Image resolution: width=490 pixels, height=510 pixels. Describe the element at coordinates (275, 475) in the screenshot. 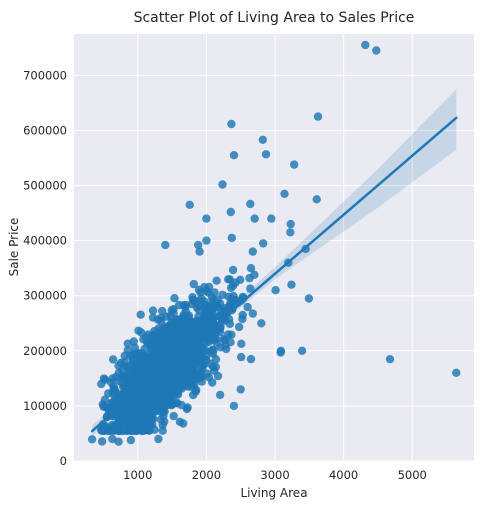

I see `x-tick-labels: 1000 2000 3000 4000 5000` at that location.